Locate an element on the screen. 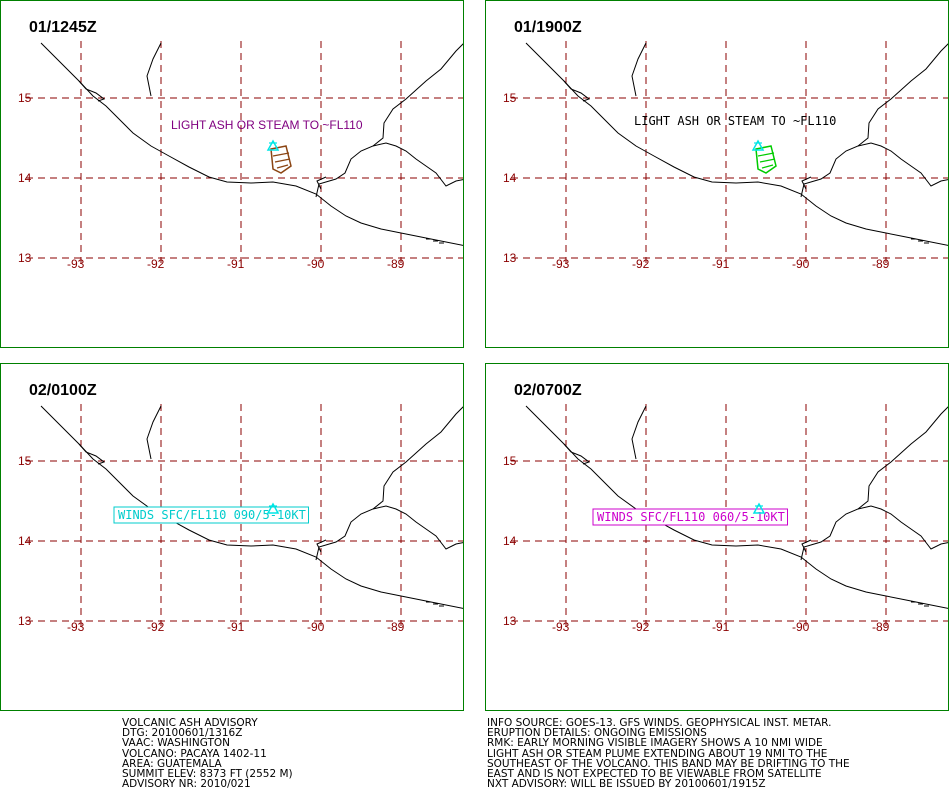  advisory-summit-elev: SUMMIT ELEV: 8373 FT (2552 M) is located at coordinates (207, 774).